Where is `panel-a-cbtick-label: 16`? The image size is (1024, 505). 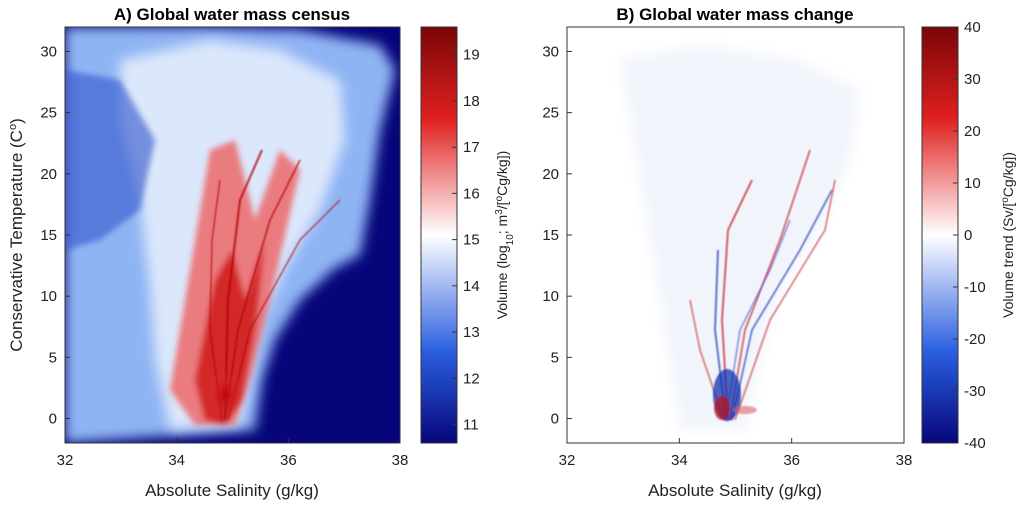 panel-a-cbtick-label: 16 is located at coordinates (471, 193).